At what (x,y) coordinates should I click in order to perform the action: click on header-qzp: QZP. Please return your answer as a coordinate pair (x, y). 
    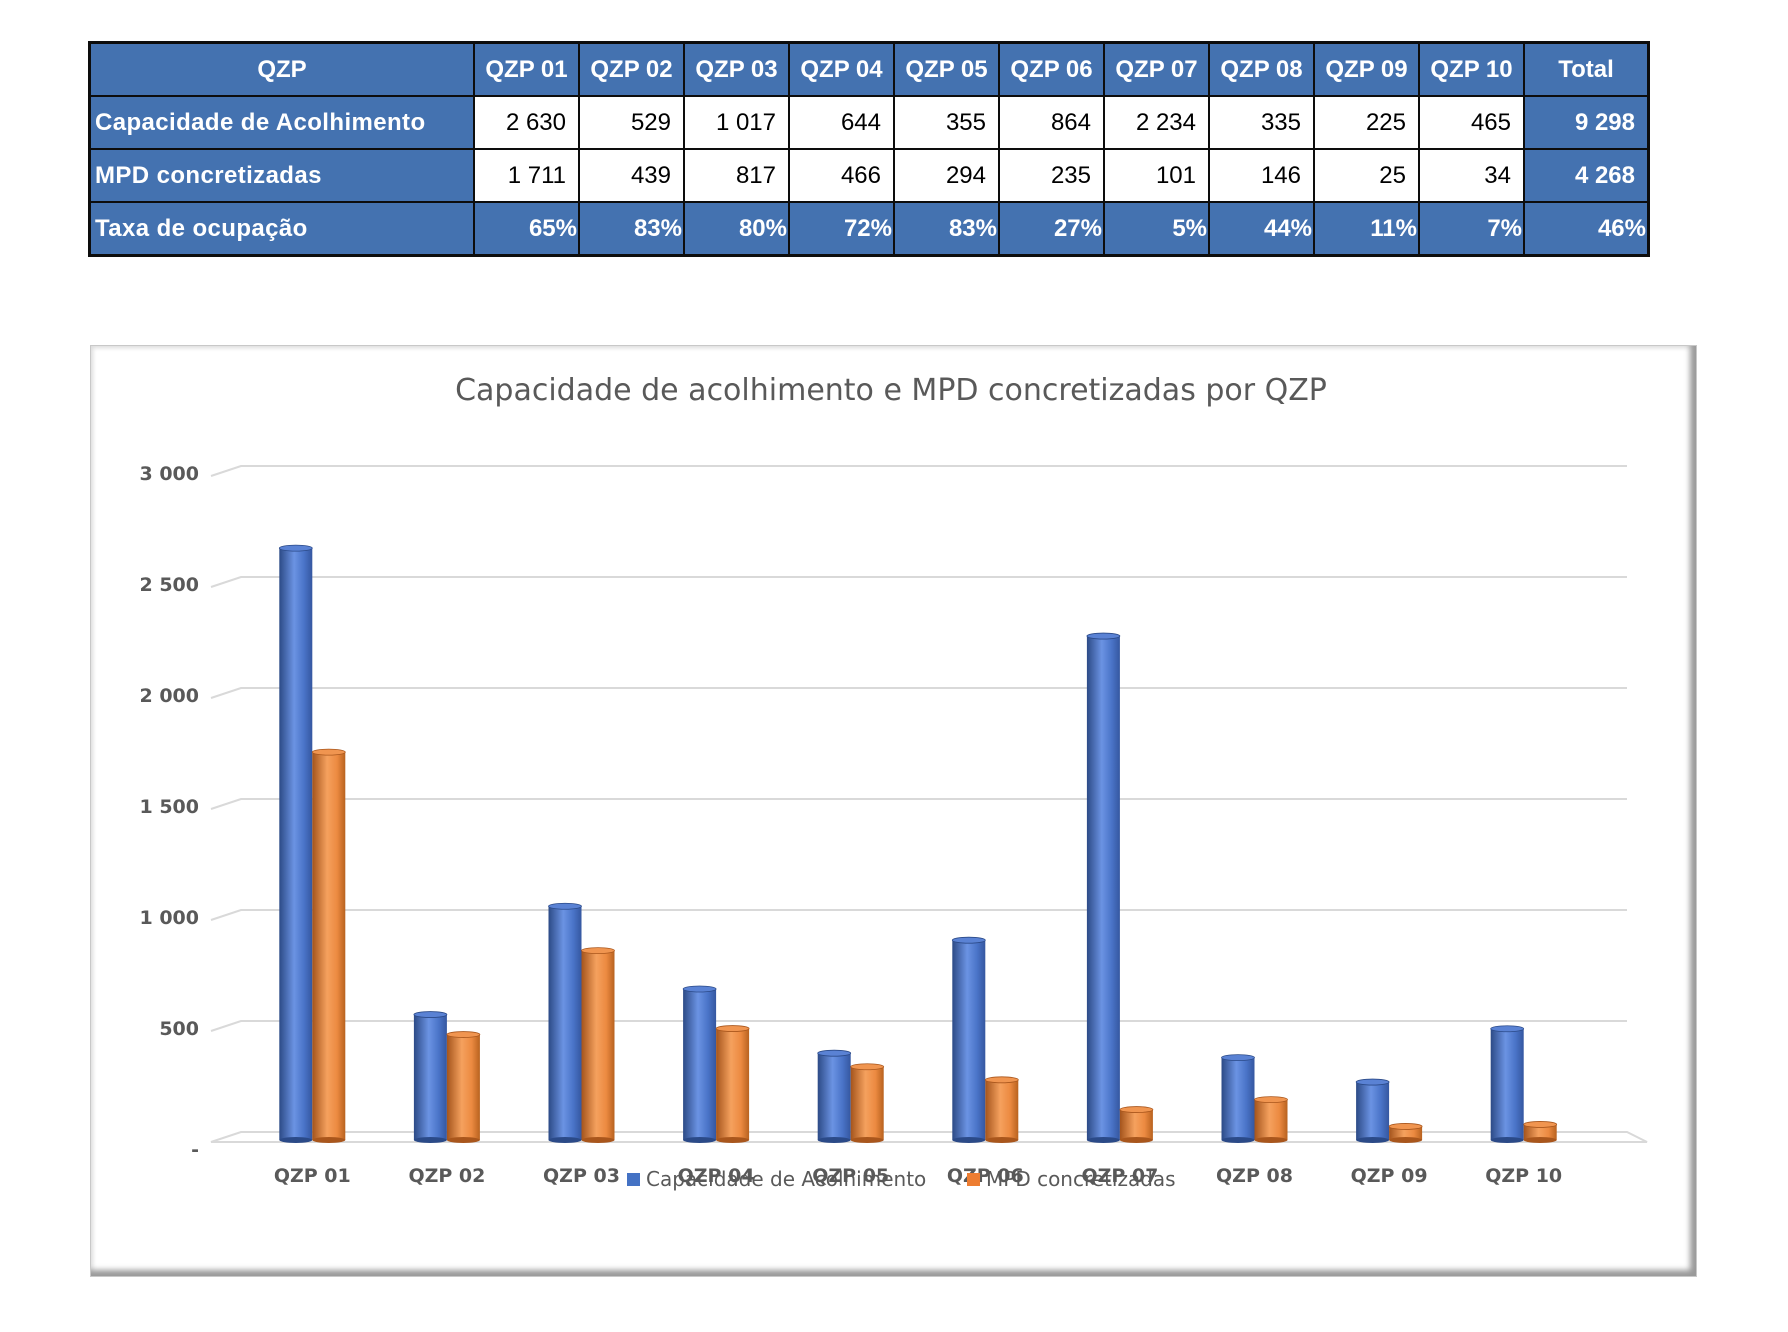
    Looking at the image, I should click on (281, 69).